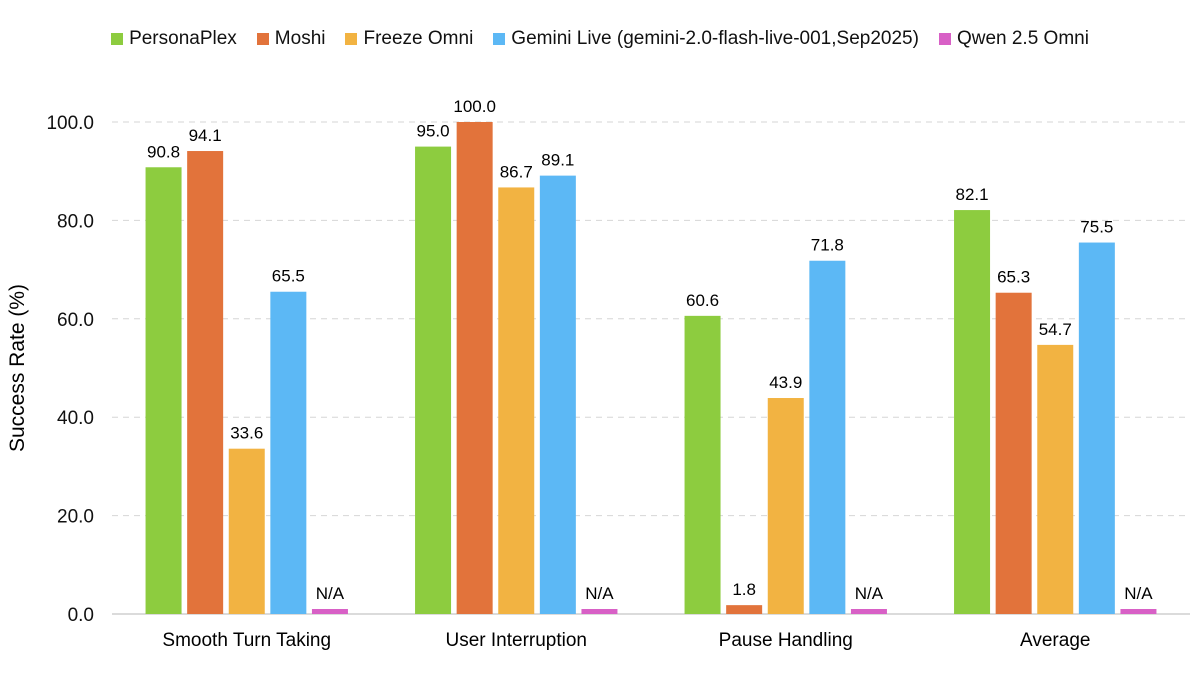  What do you see at coordinates (75, 320) in the screenshot?
I see `y-tick-label: 60.0` at bounding box center [75, 320].